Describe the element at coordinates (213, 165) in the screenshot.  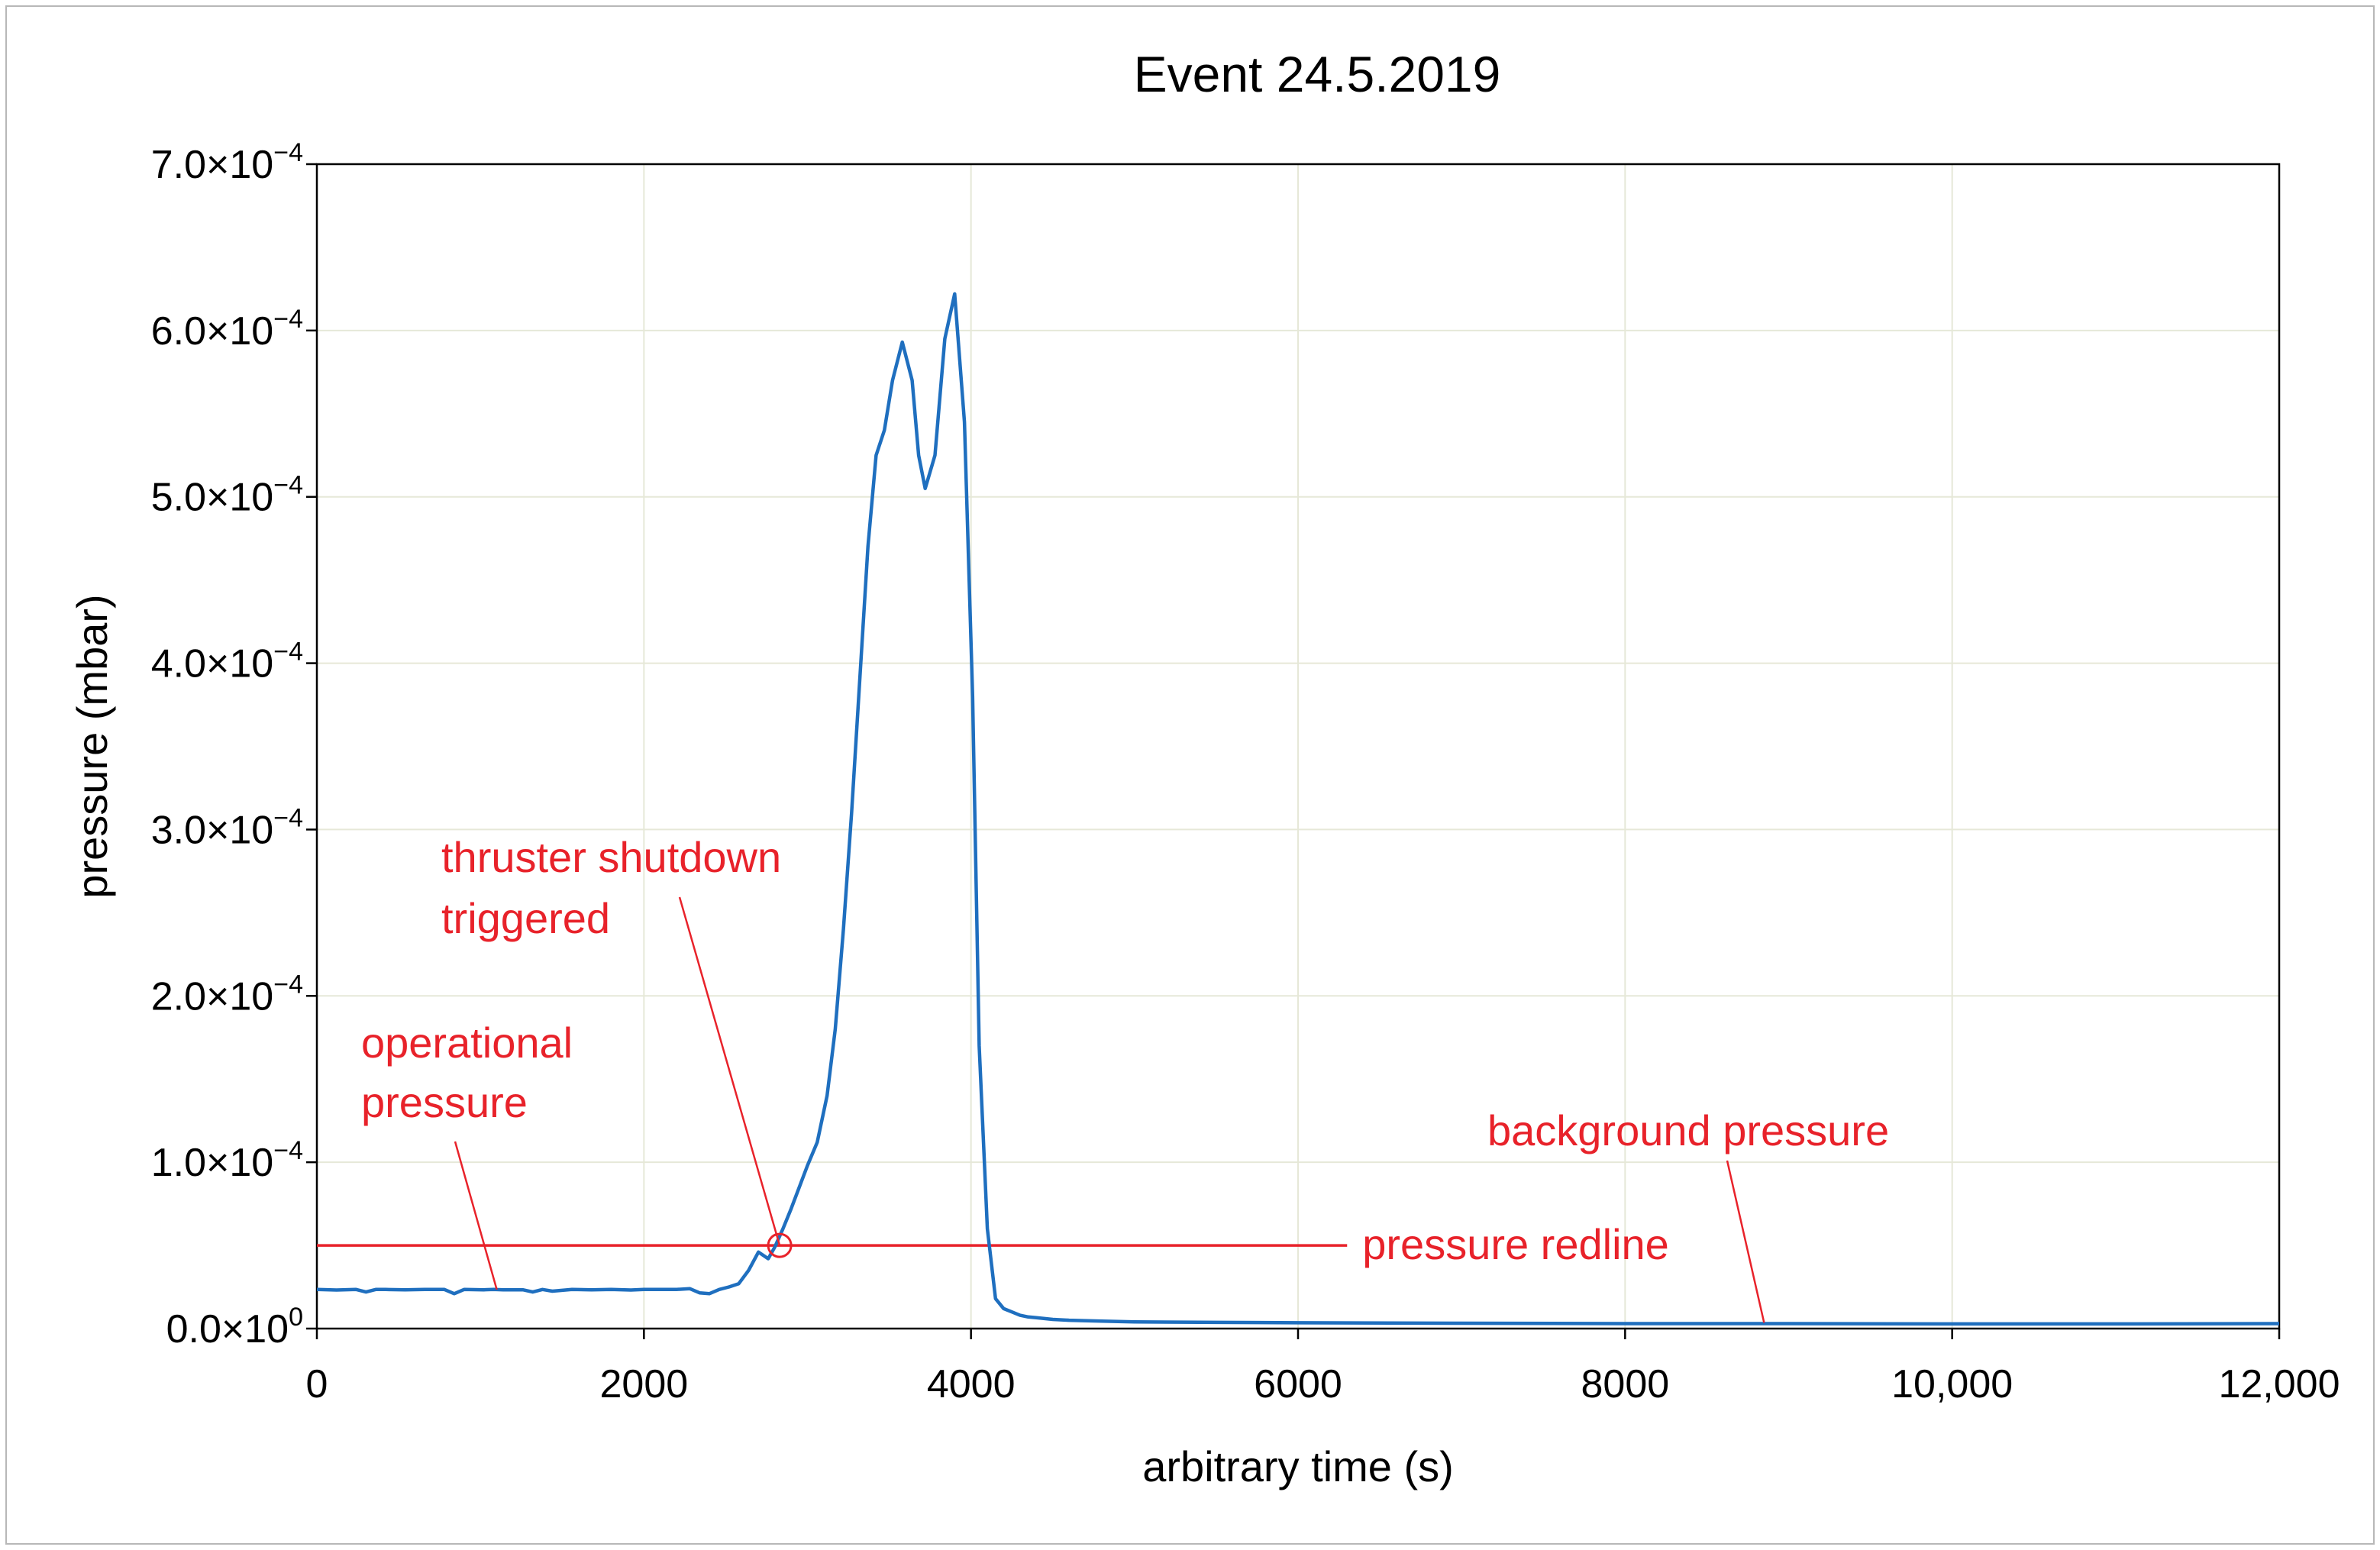
I see `y-tick-mantissa: 7.0×10` at that location.